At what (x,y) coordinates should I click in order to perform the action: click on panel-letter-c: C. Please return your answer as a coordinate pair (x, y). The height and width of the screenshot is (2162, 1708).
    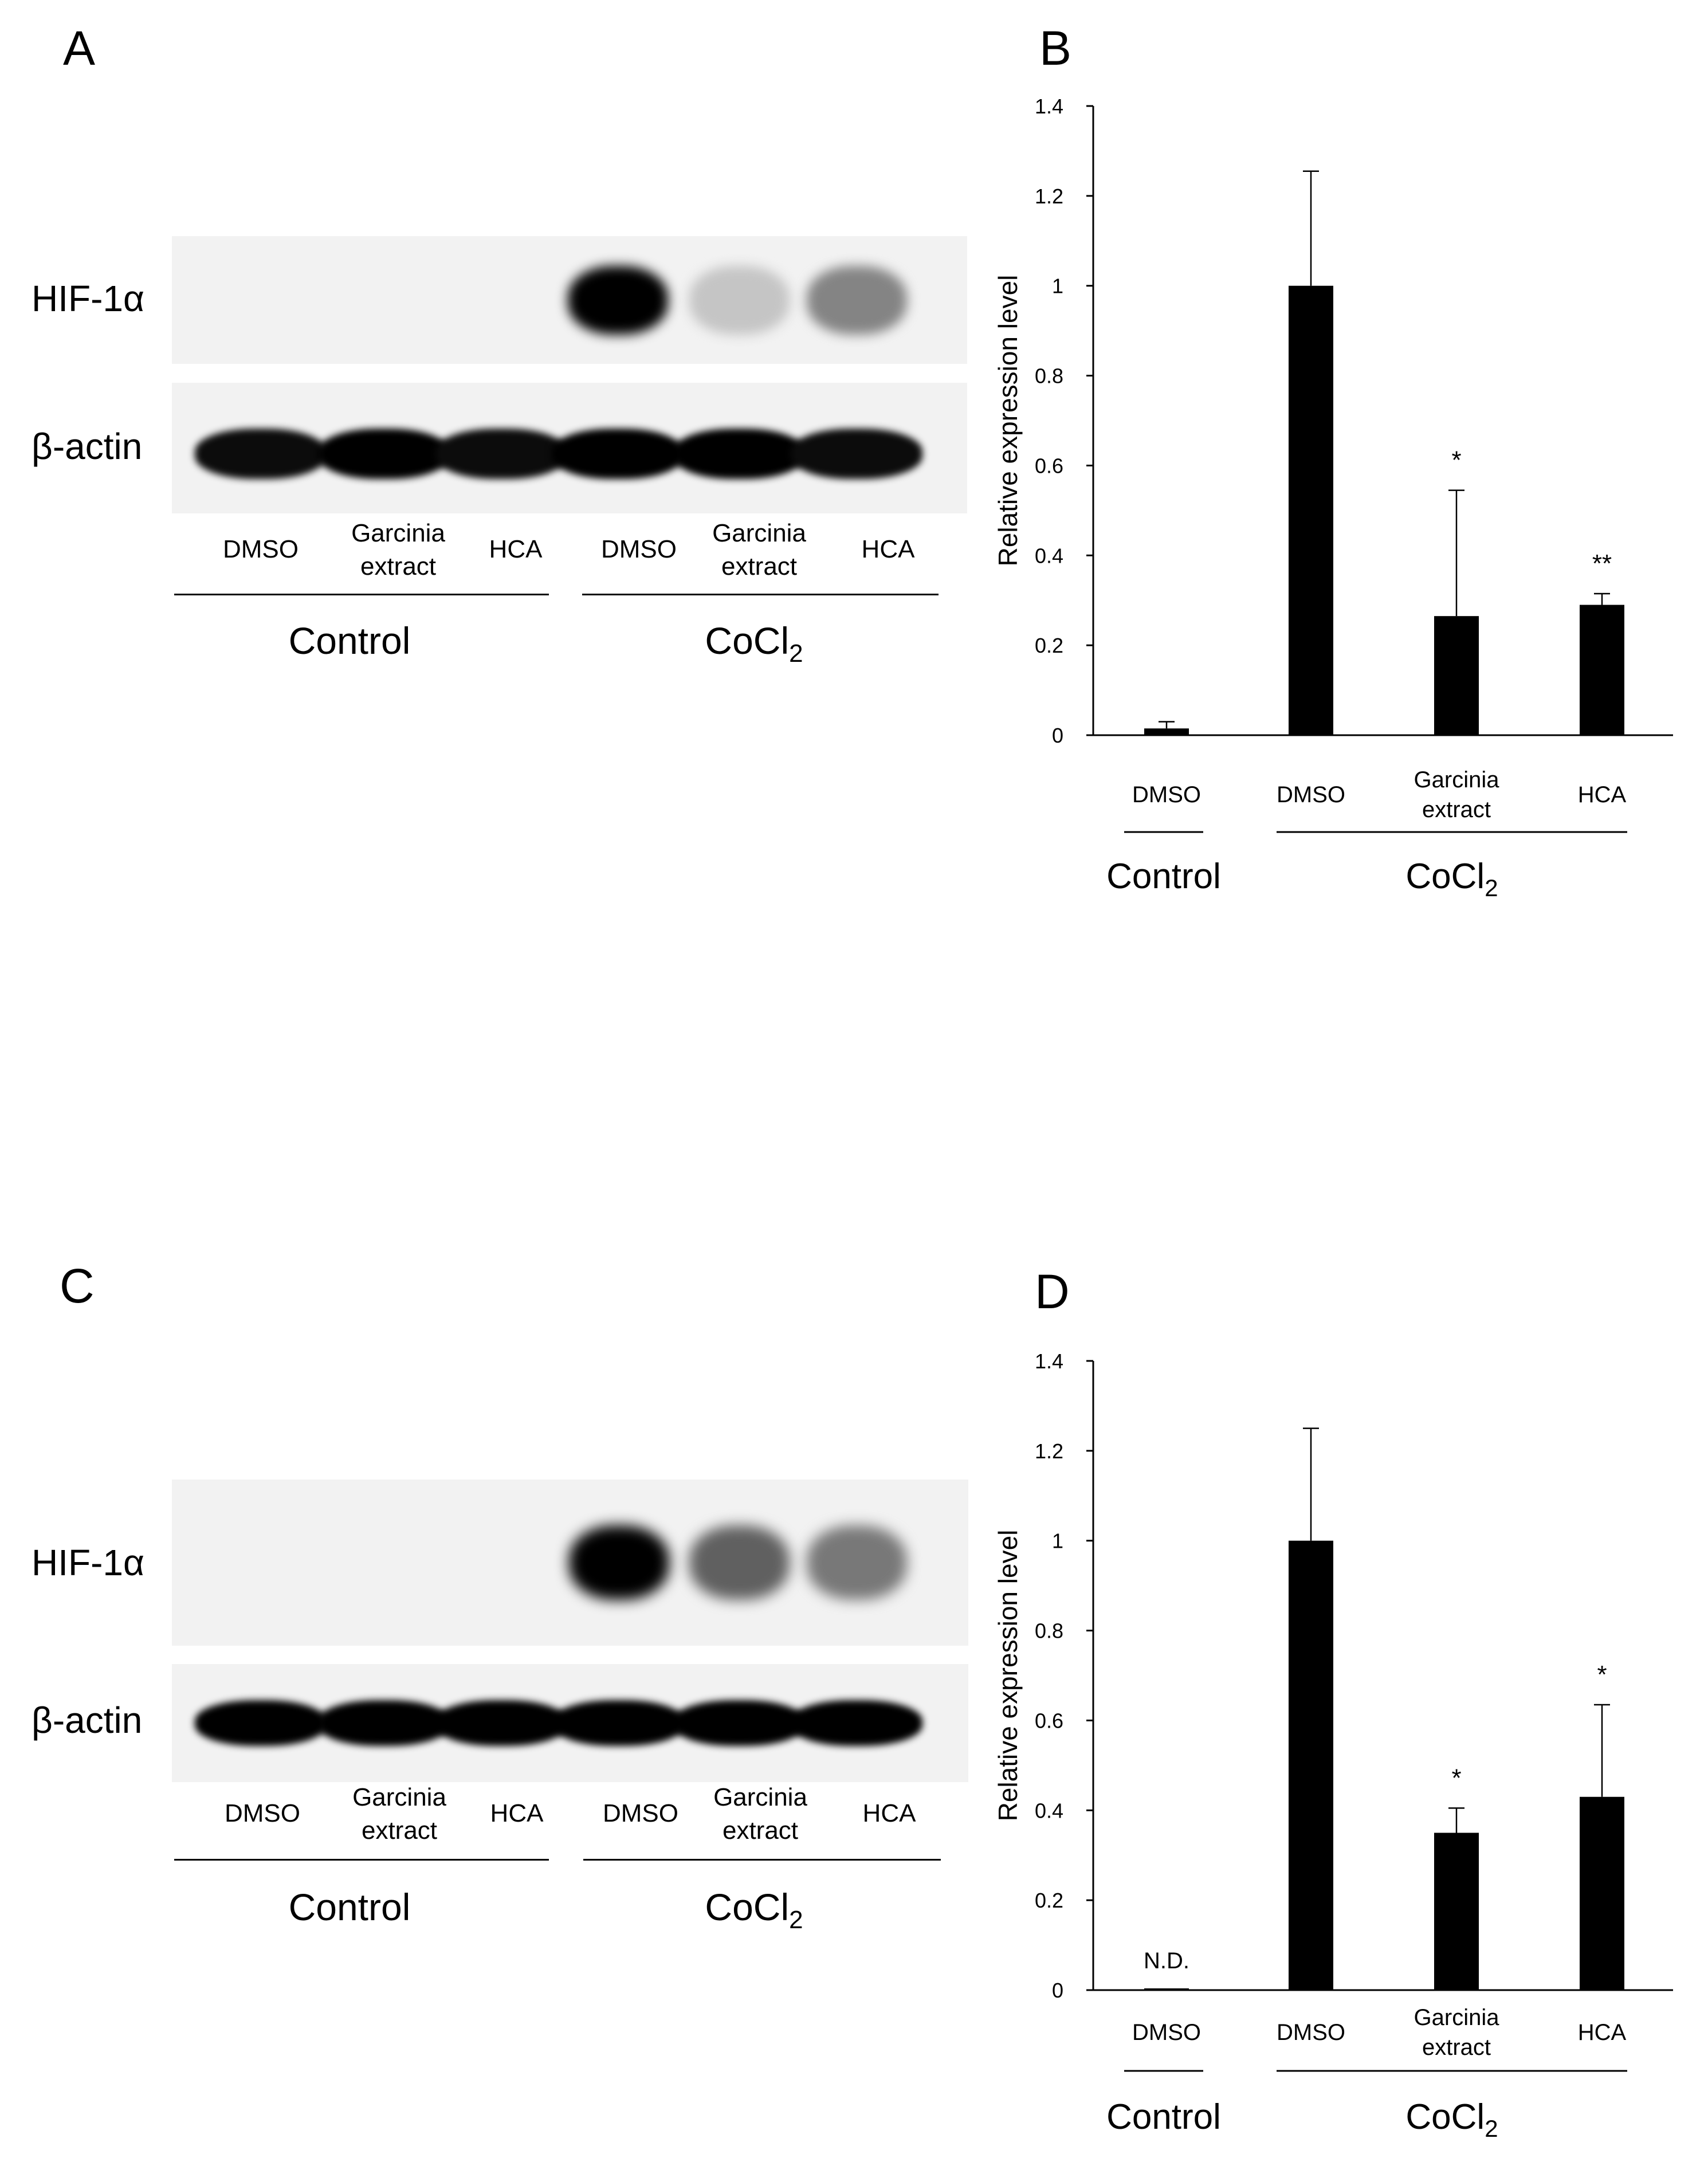
    Looking at the image, I should click on (77, 1286).